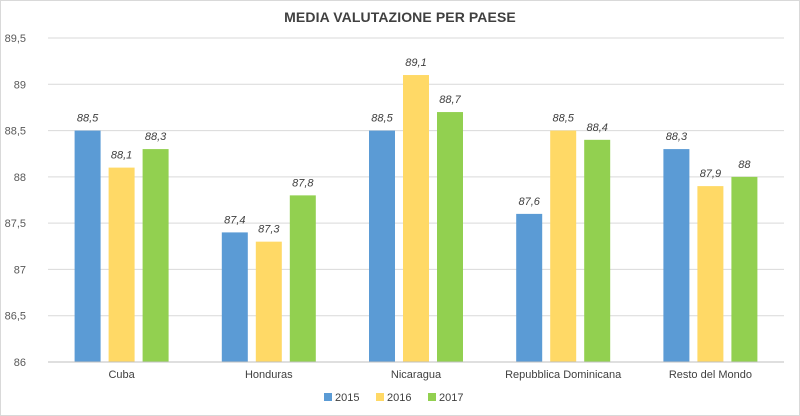 The width and height of the screenshot is (800, 416). Describe the element at coordinates (596, 128) in the screenshot. I see `data-label: 88,4` at that location.